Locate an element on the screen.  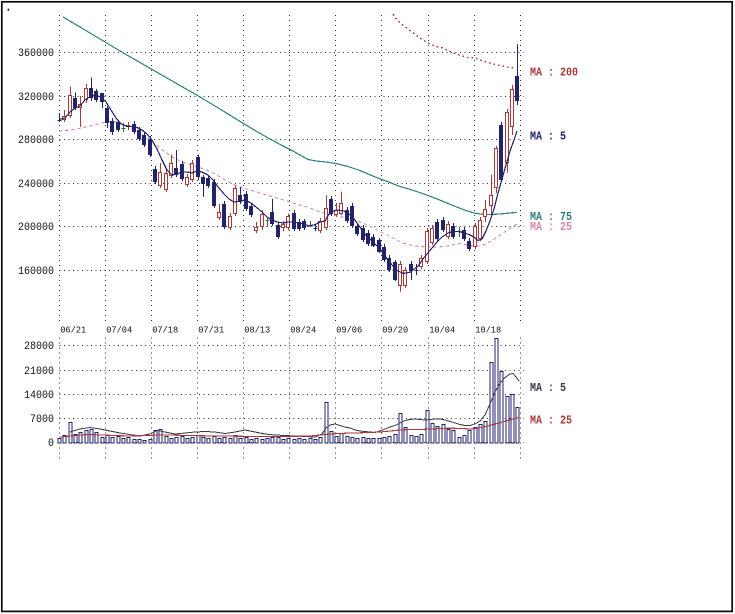
svg-text: 08/13 is located at coordinates (257, 330).